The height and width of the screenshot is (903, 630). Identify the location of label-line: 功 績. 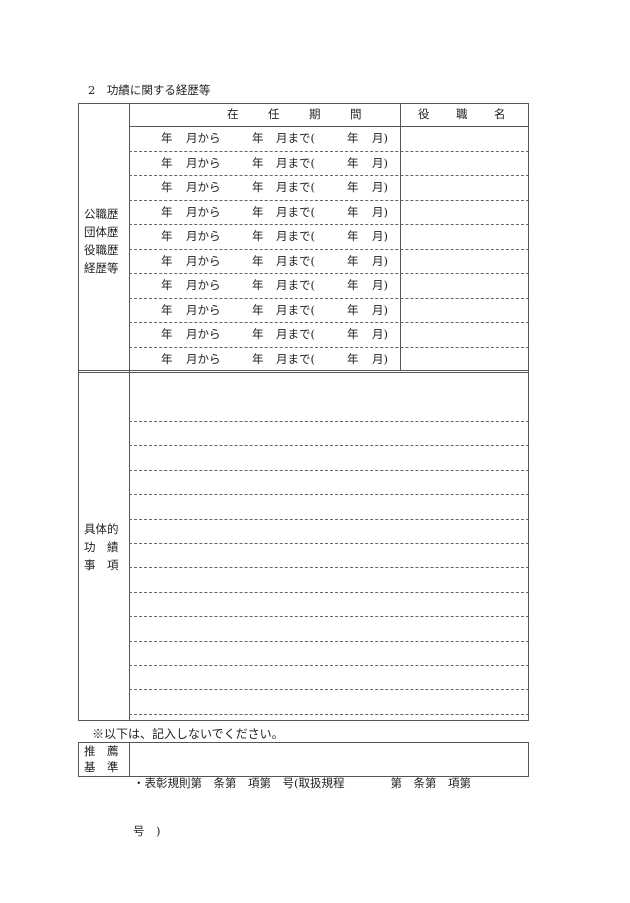
(101, 547).